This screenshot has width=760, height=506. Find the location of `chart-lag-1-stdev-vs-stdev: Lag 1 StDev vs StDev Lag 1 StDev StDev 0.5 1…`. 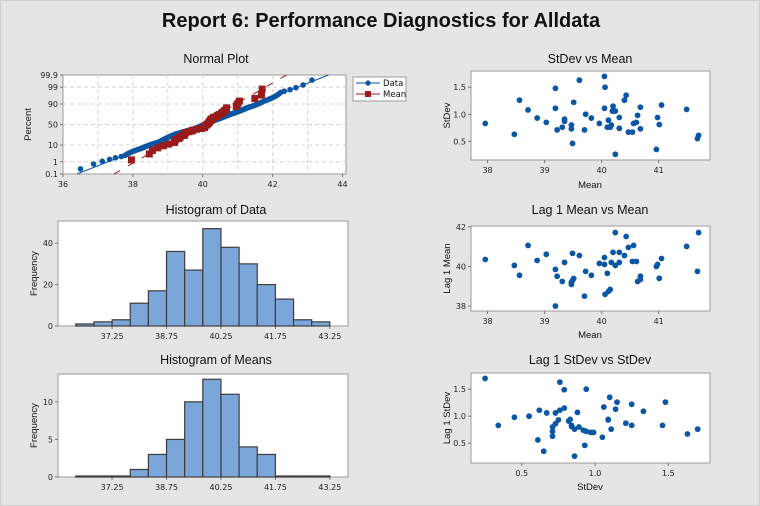

chart-lag-1-stdev-vs-stdev: Lag 1 StDev vs StDev Lag 1 StDev StDev 0.5 1… is located at coordinates (576, 423).